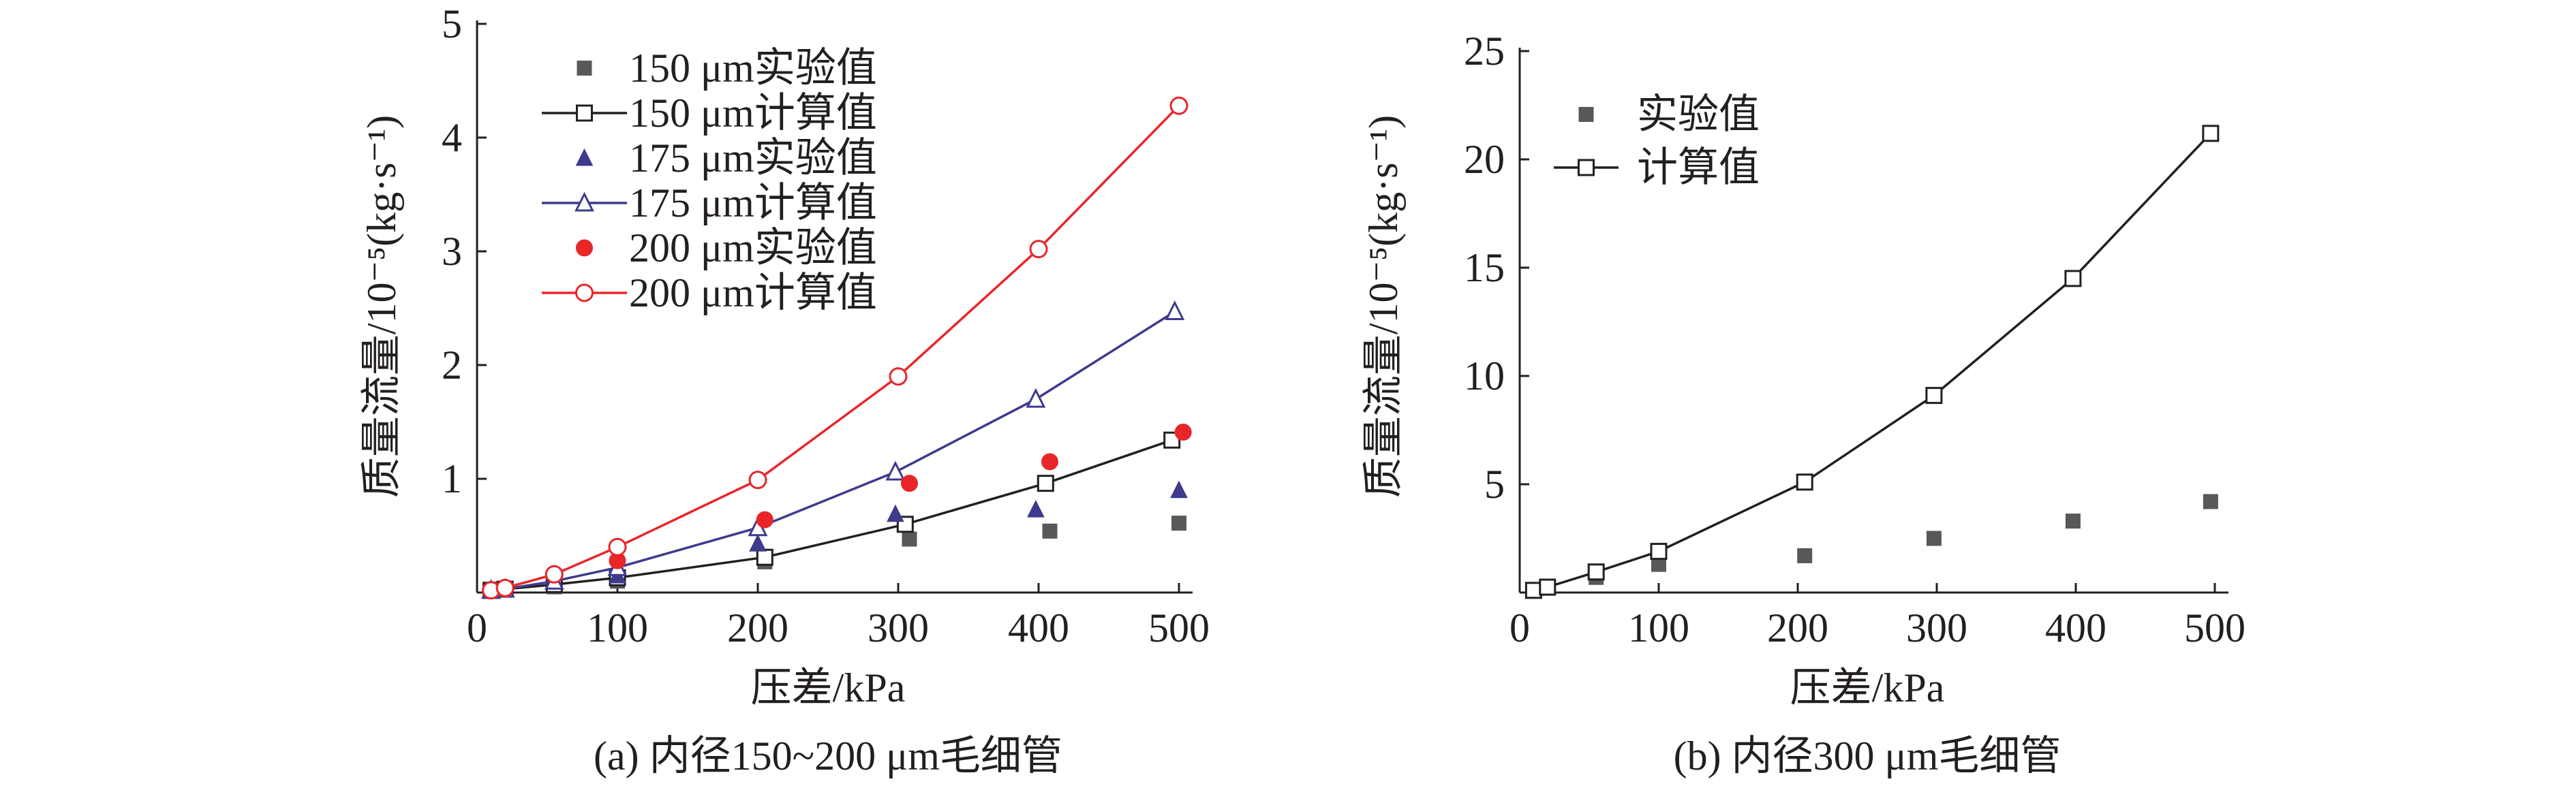 This screenshot has height=788, width=2576. I want to click on legend-label: 200 μm实验值, so click(753, 247).